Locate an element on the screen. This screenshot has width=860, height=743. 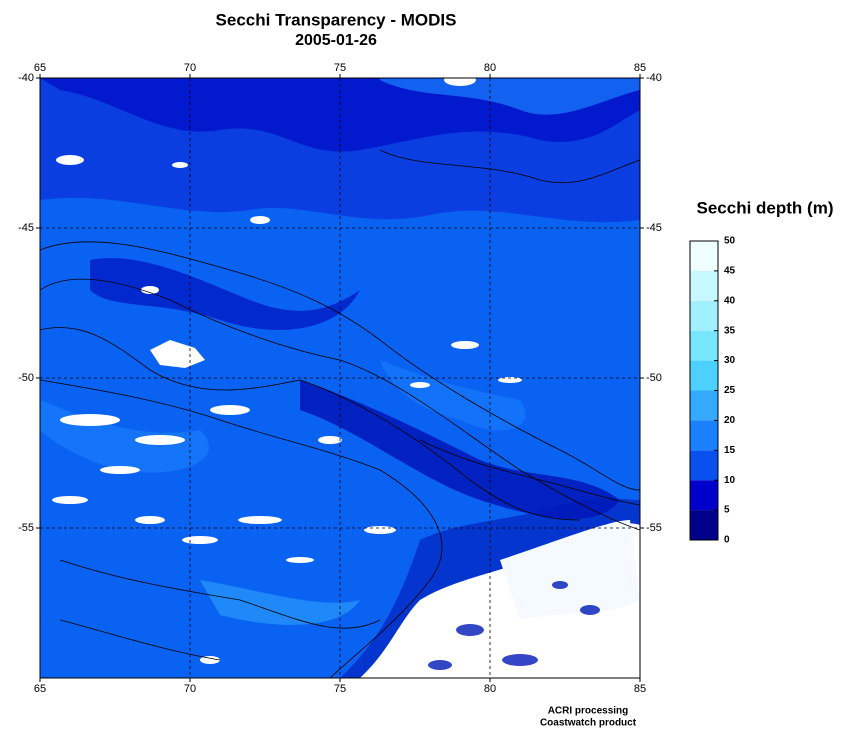
colorbar-tick-label: 20 is located at coordinates (730, 420).